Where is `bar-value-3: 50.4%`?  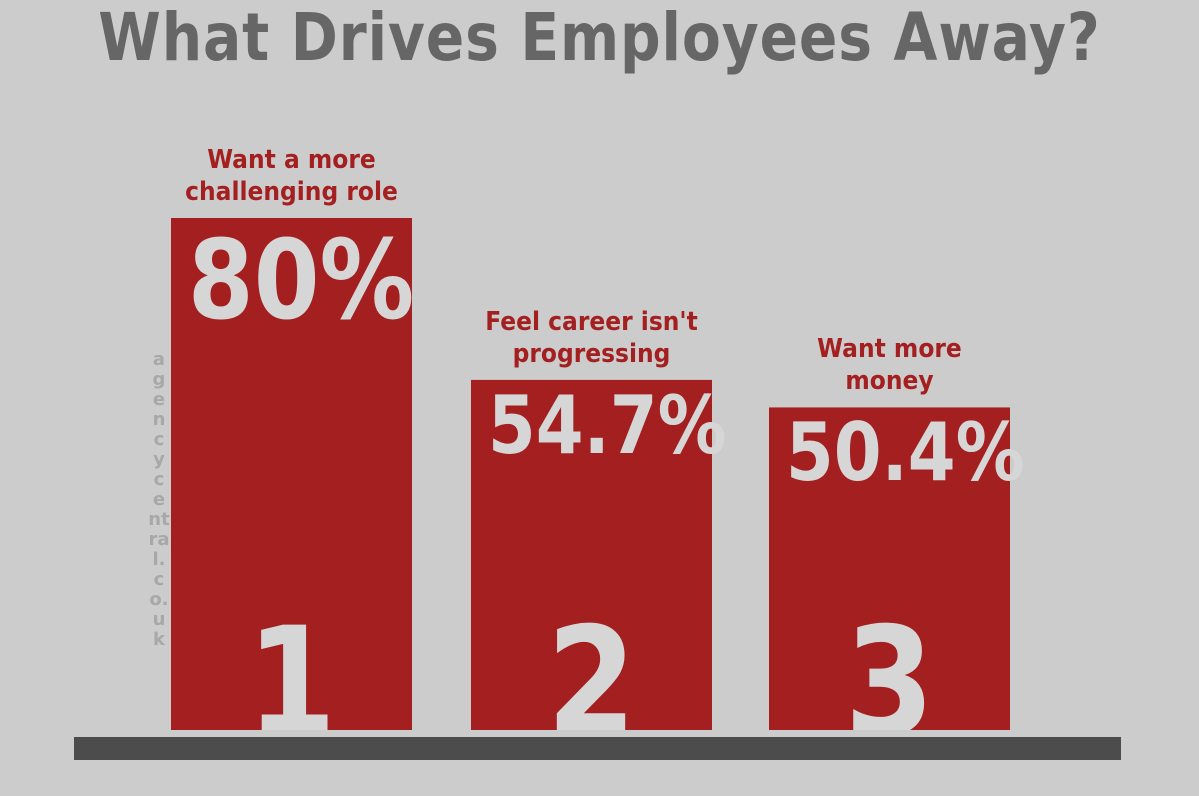
bar-value-3: 50.4% is located at coordinates (905, 453).